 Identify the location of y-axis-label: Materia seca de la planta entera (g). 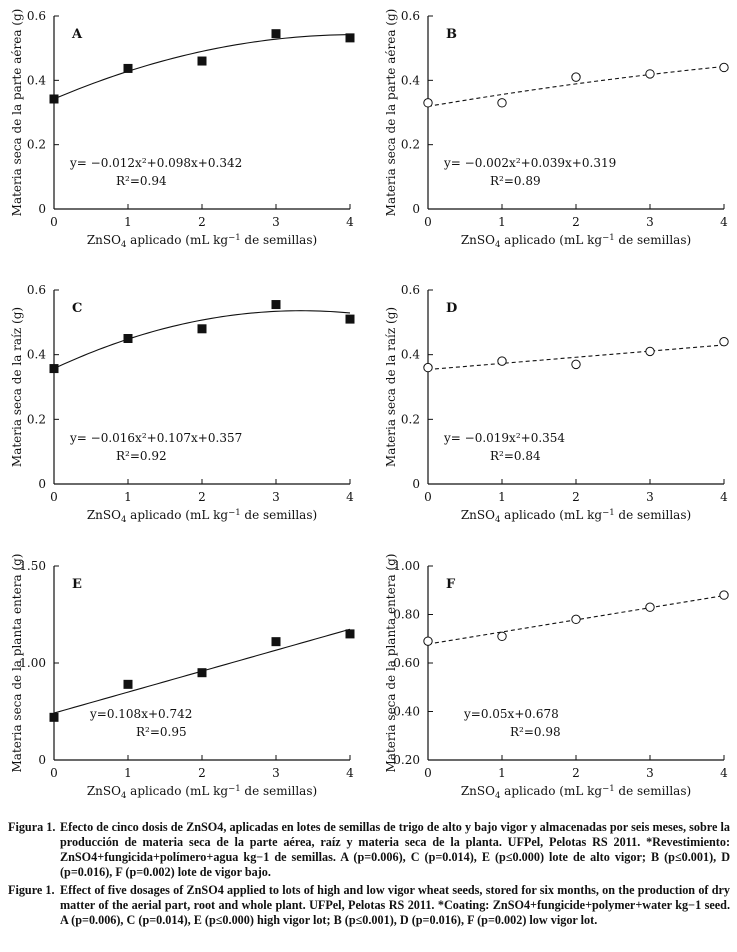
(391, 663).